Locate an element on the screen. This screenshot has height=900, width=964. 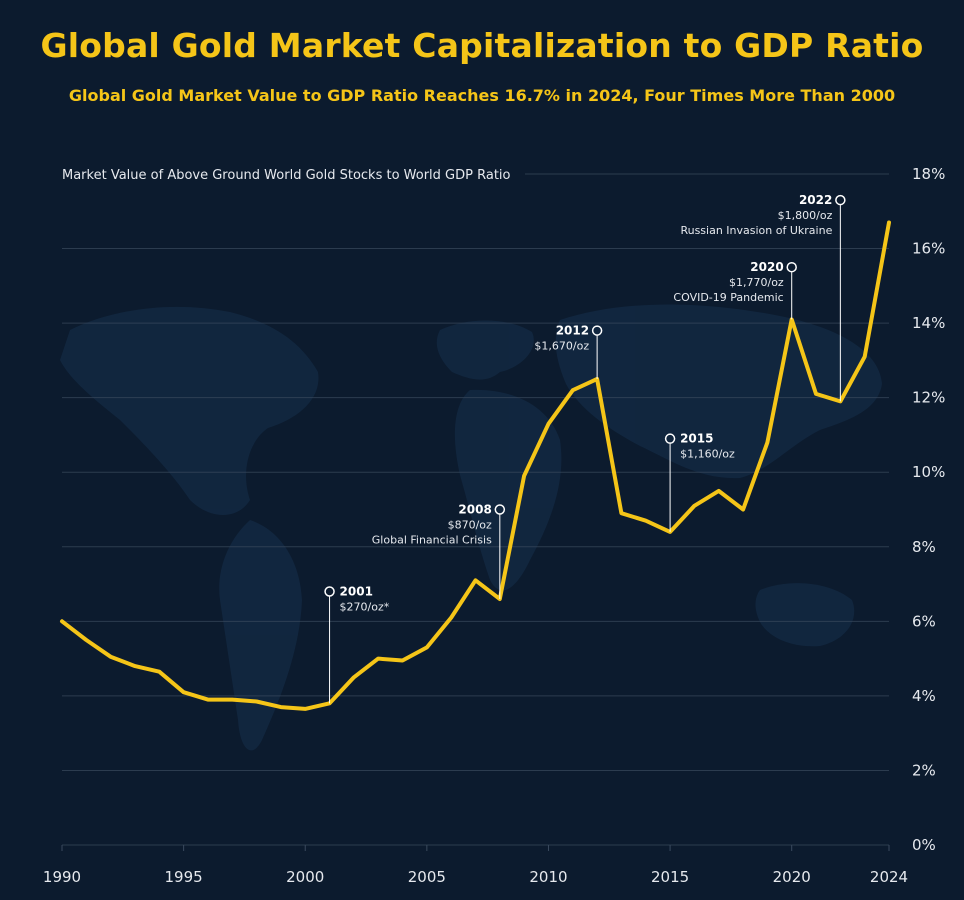
x-tick-label: 2024 is located at coordinates (889, 877).